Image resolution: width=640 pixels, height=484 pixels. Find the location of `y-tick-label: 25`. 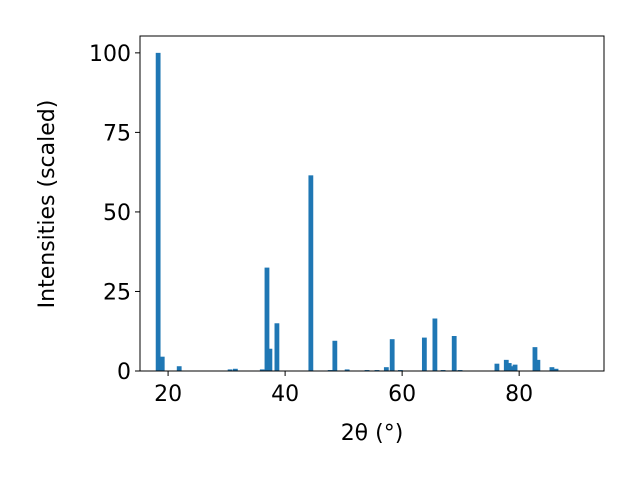

y-tick-label: 25 is located at coordinates (117, 292).